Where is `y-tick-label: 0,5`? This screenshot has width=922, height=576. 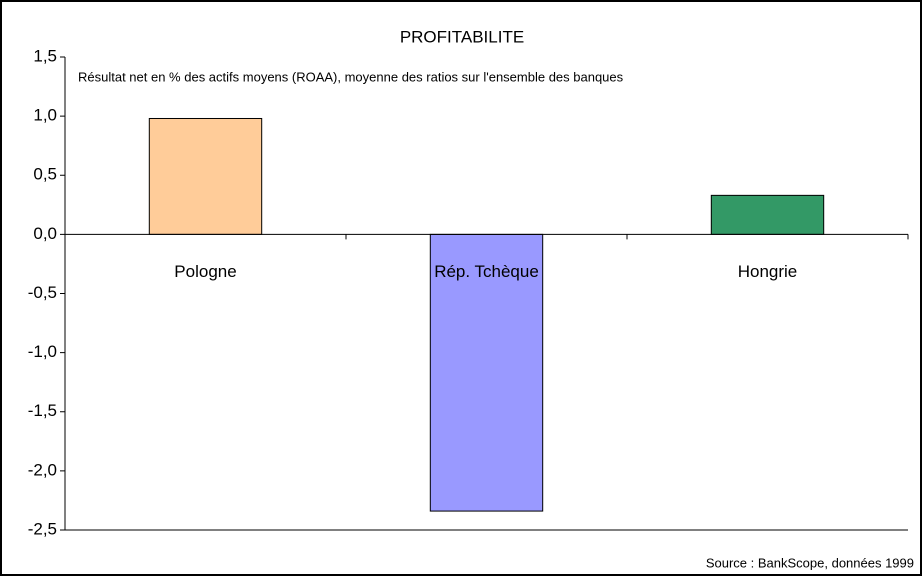 y-tick-label: 0,5 is located at coordinates (45, 174).